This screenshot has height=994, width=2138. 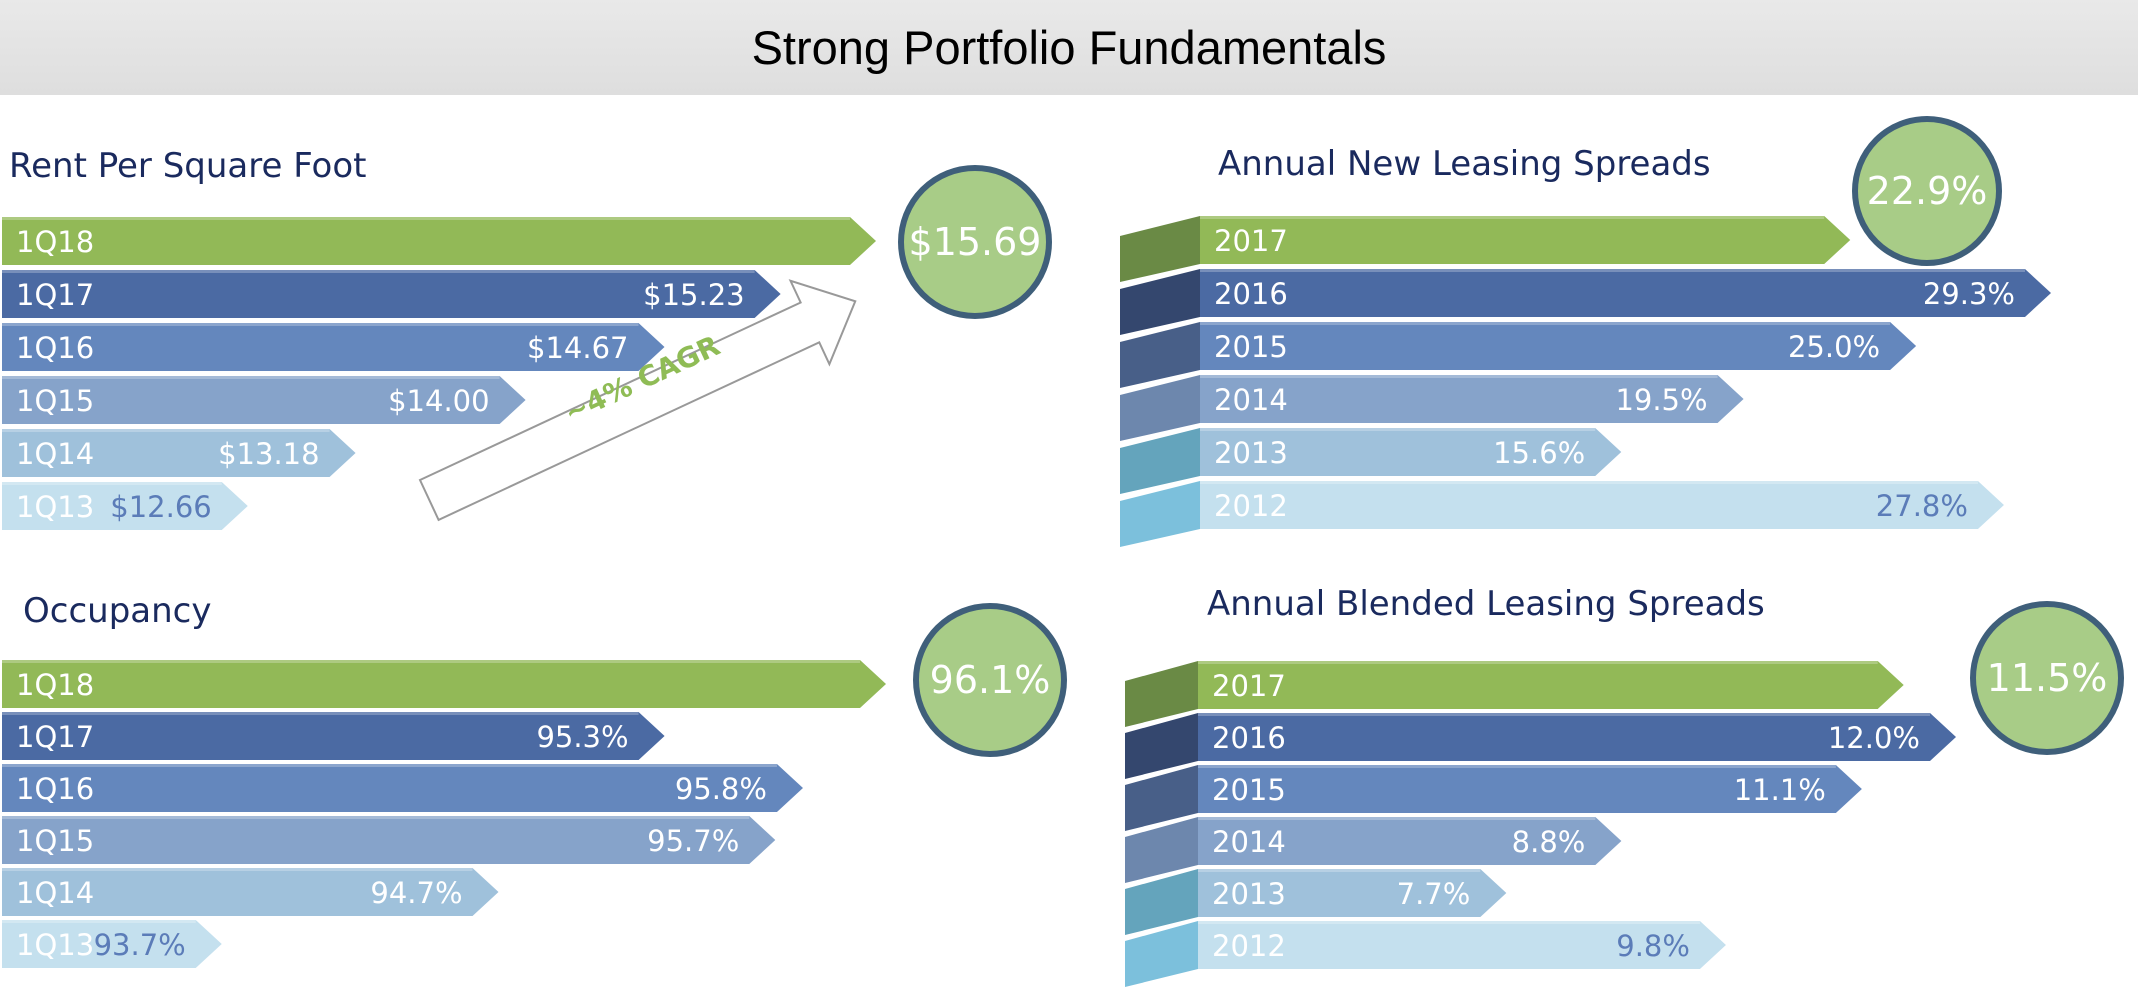 What do you see at coordinates (140, 945) in the screenshot?
I see `data-label: 93.7%` at bounding box center [140, 945].